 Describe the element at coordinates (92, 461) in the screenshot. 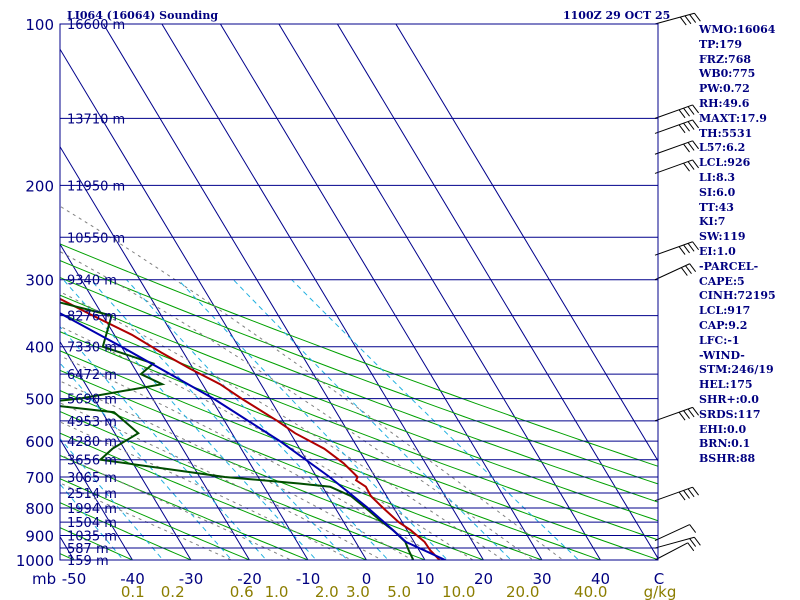

I see `height-label: 3656 m` at that location.